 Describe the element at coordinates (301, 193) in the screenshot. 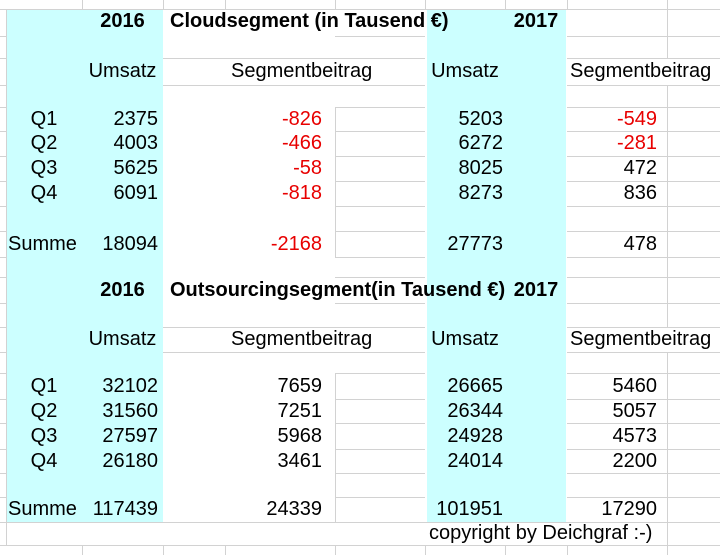

I see `cell-segmentbeitrag-2016: -818` at that location.